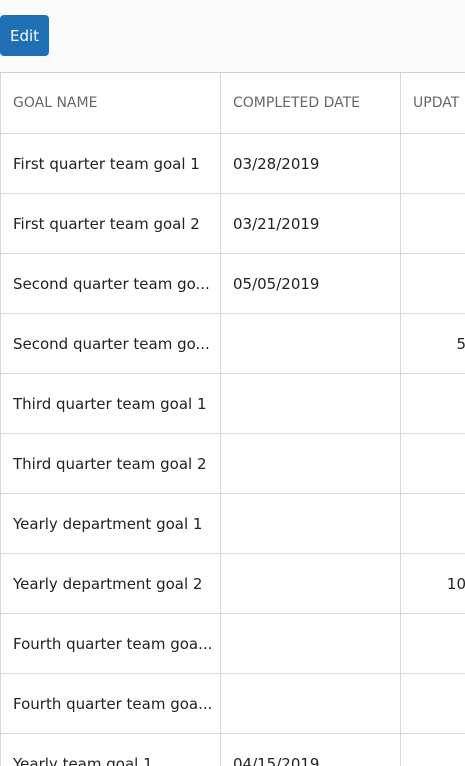 The width and height of the screenshot is (465, 766). What do you see at coordinates (310, 224) in the screenshot?
I see `completed-date-cell: 03/21/2019` at bounding box center [310, 224].